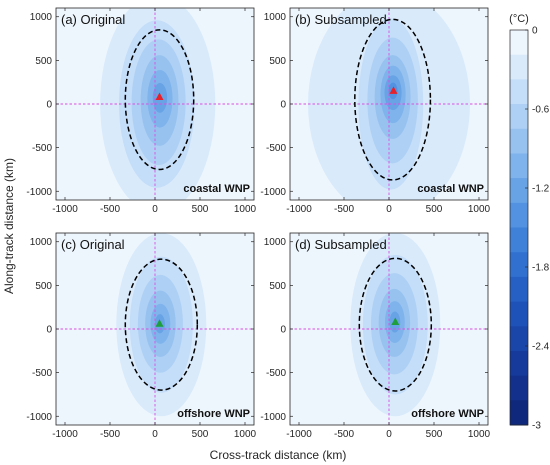 This screenshot has height=465, width=550. I want to click on colorbar-tick-label: -3, so click(536, 426).